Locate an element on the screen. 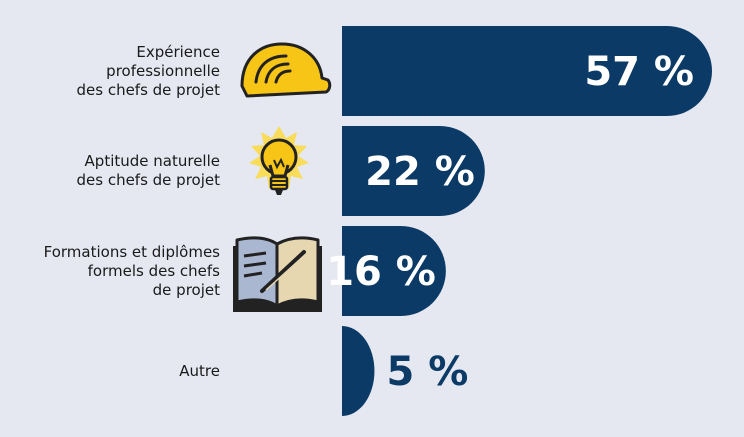  lightbulb-icon is located at coordinates (279, 160).